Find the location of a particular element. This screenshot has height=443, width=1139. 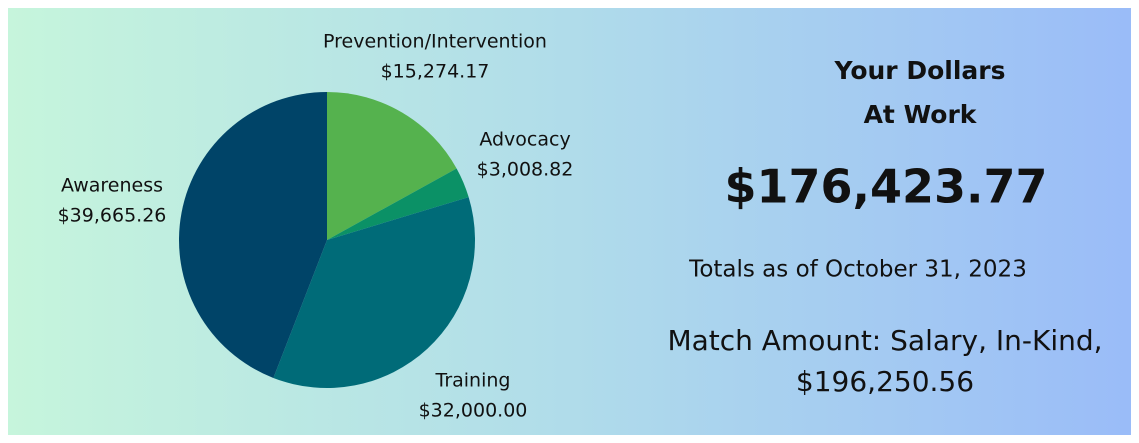

slice-value: $15,274.17 is located at coordinates (435, 72).